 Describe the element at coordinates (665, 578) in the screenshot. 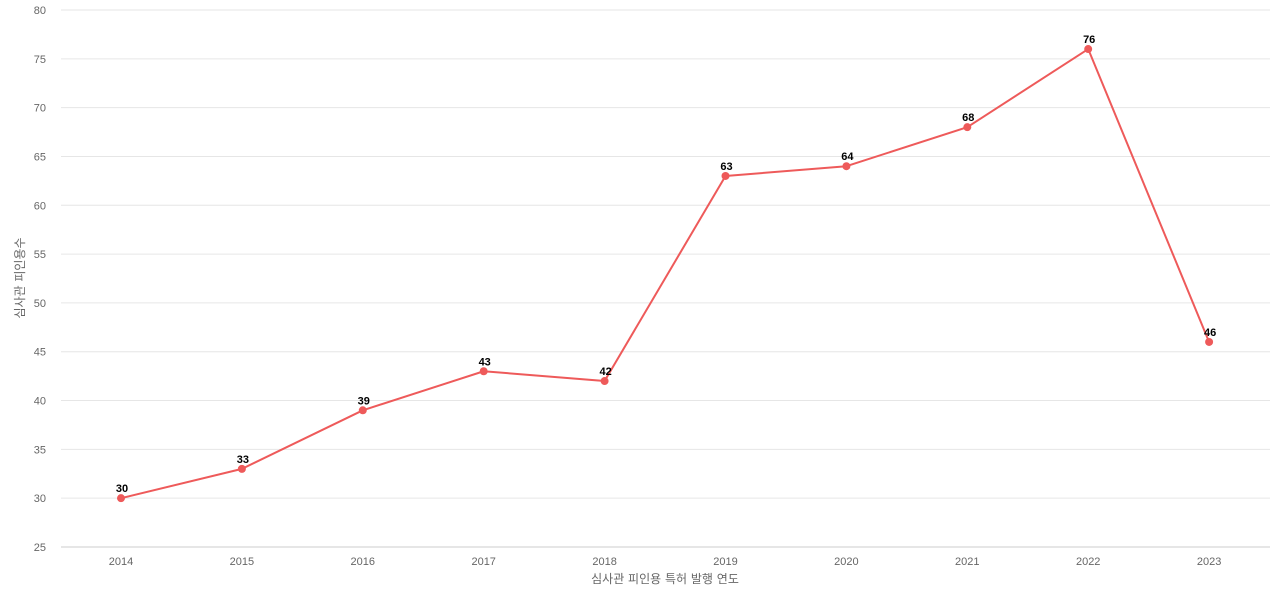

I see `x-axis-title: 심사관 피인용 특허 발행 연도` at that location.